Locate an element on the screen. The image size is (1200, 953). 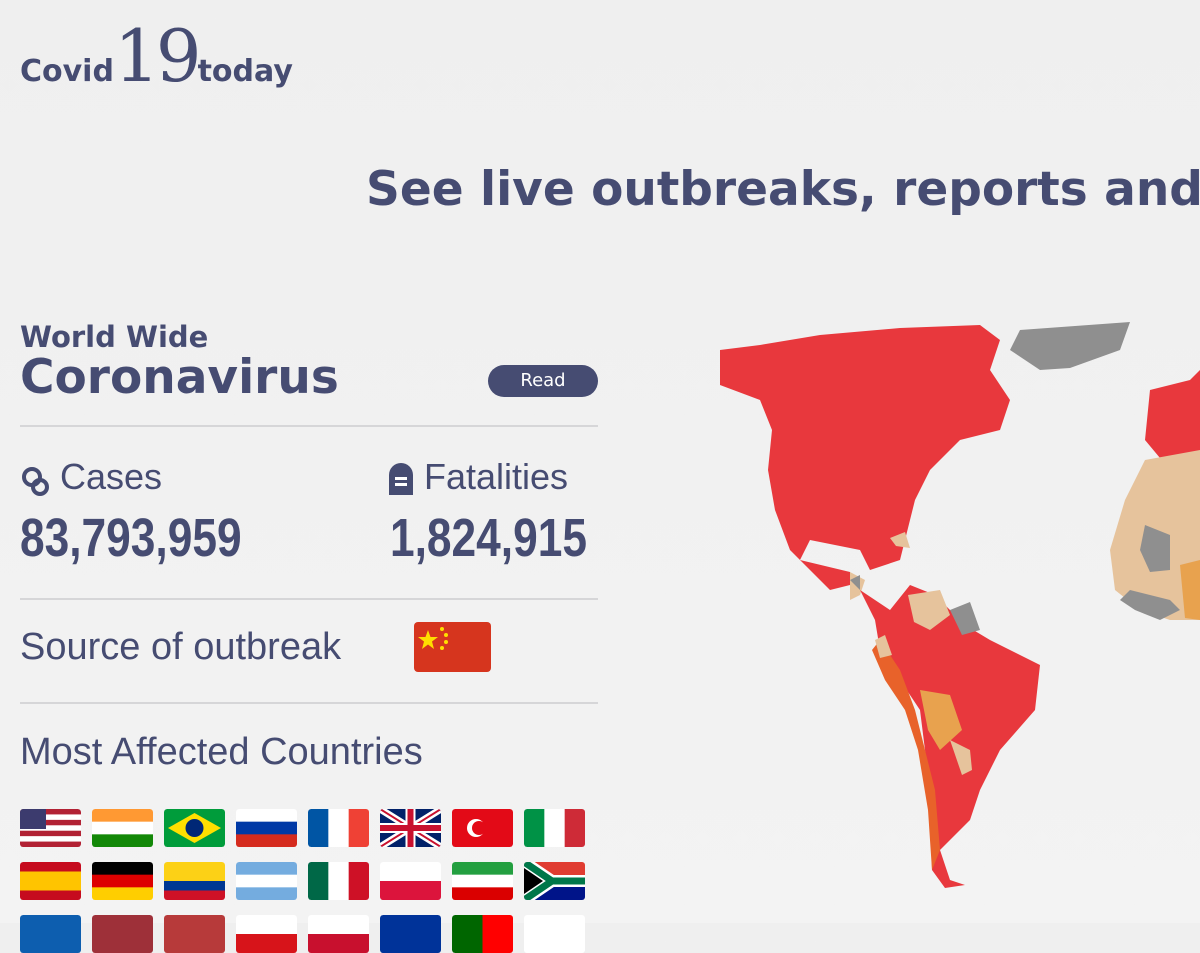
logo-text: today is located at coordinates (245, 71).